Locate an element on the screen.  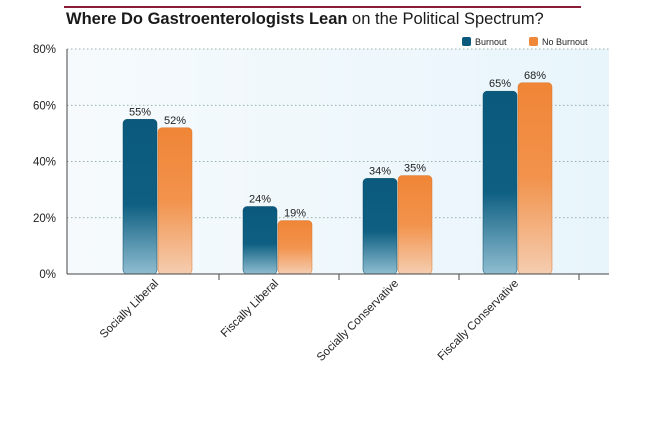
data-label: 24% is located at coordinates (260, 200).